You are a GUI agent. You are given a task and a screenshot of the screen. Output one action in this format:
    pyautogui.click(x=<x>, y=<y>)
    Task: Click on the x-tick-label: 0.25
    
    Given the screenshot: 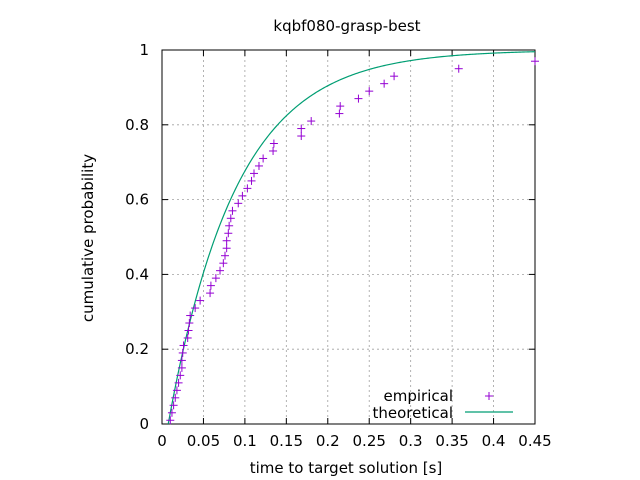 What is the action you would take?
    pyautogui.click(x=369, y=441)
    